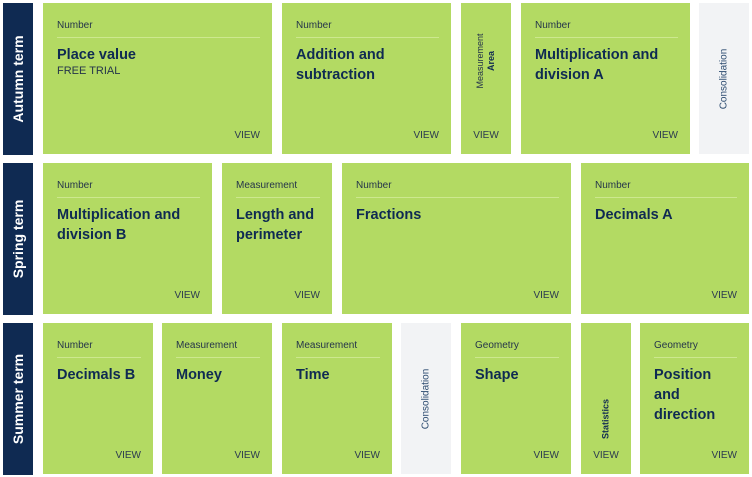  I want to click on card-title: Statistics, so click(605, 419).